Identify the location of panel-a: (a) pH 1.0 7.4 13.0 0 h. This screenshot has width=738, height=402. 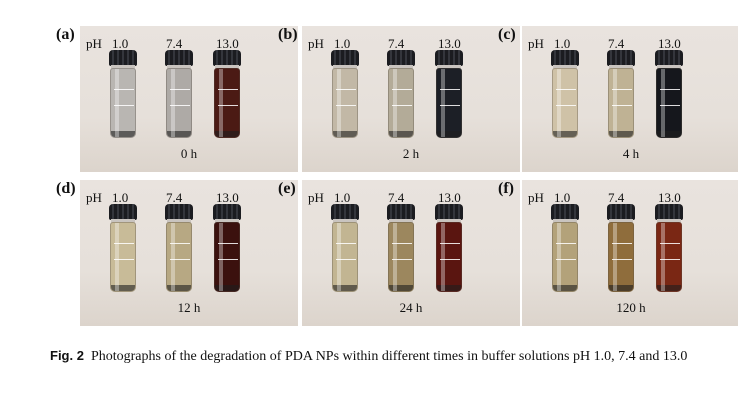
(177, 99).